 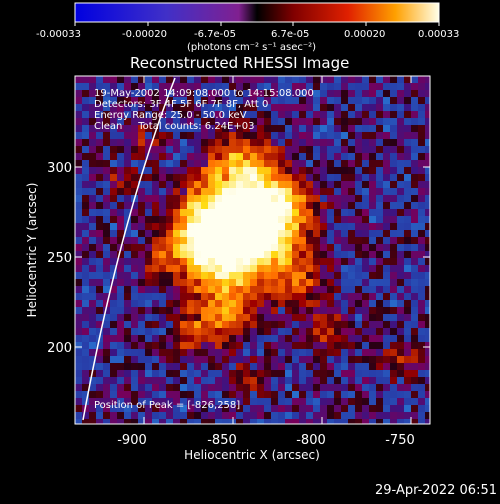 I want to click on colorbar-tick-label: 0.00033, so click(x=438, y=34).